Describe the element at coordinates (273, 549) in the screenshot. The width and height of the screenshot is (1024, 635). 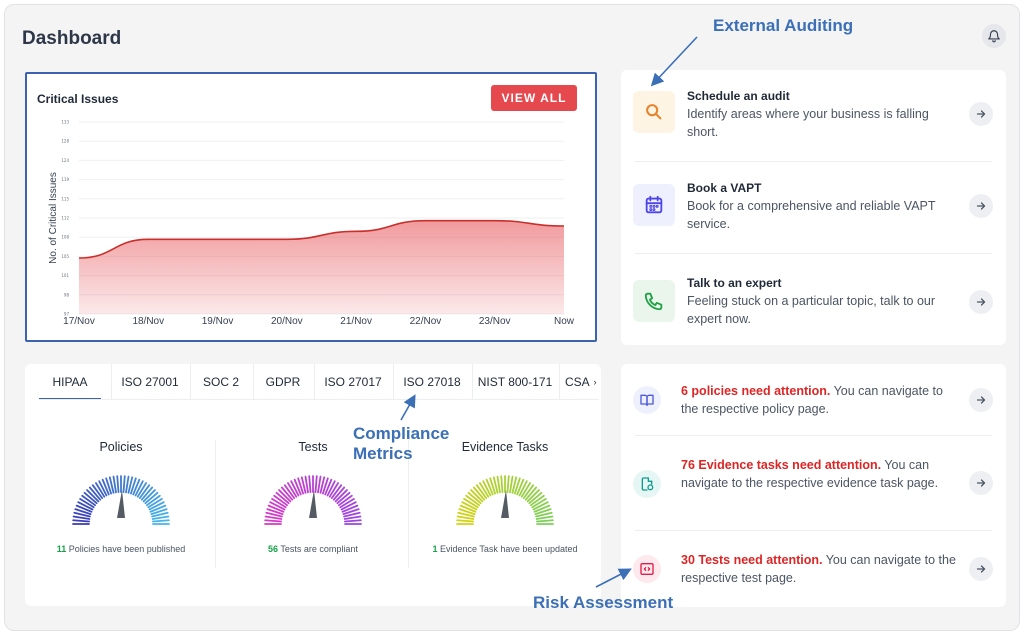
I see `gauge-count: 56` at that location.